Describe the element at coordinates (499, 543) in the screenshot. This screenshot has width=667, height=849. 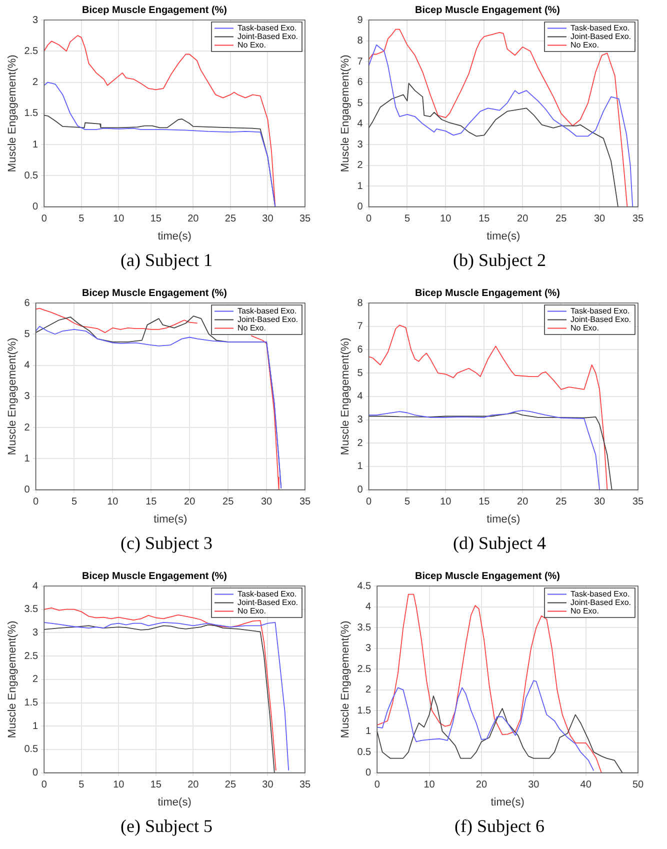
I see `text: (d) Subject 4` at that location.